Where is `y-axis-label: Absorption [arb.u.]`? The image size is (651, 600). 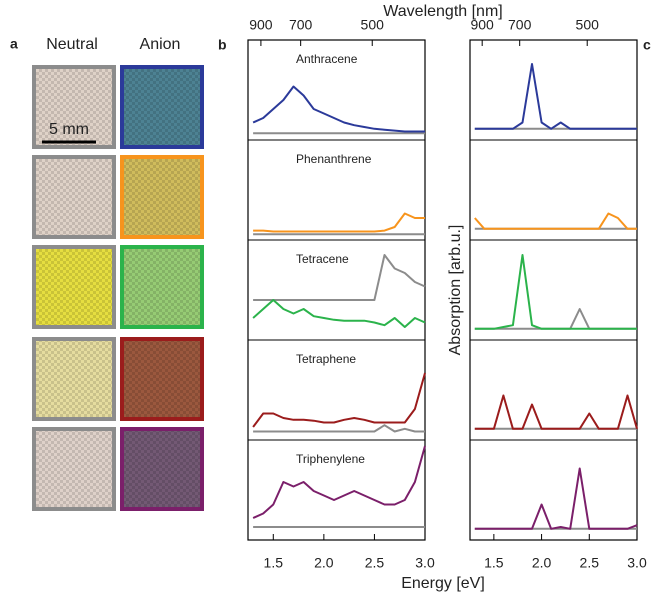
y-axis-label: Absorption [arb.u.] is located at coordinates (455, 290).